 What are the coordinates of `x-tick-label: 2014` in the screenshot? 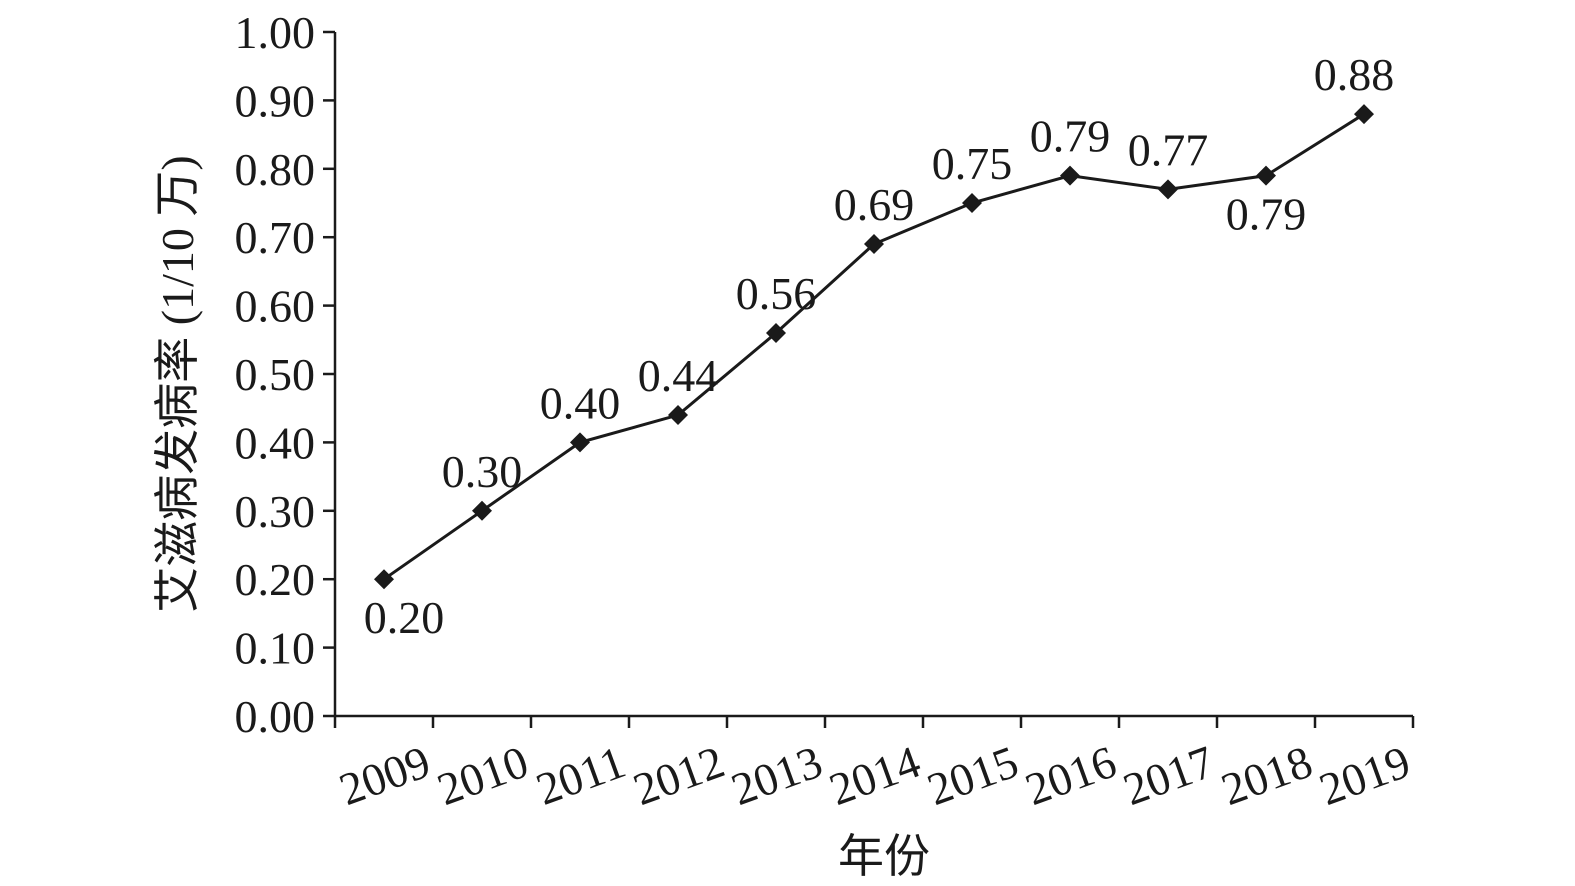 It's located at (875, 775).